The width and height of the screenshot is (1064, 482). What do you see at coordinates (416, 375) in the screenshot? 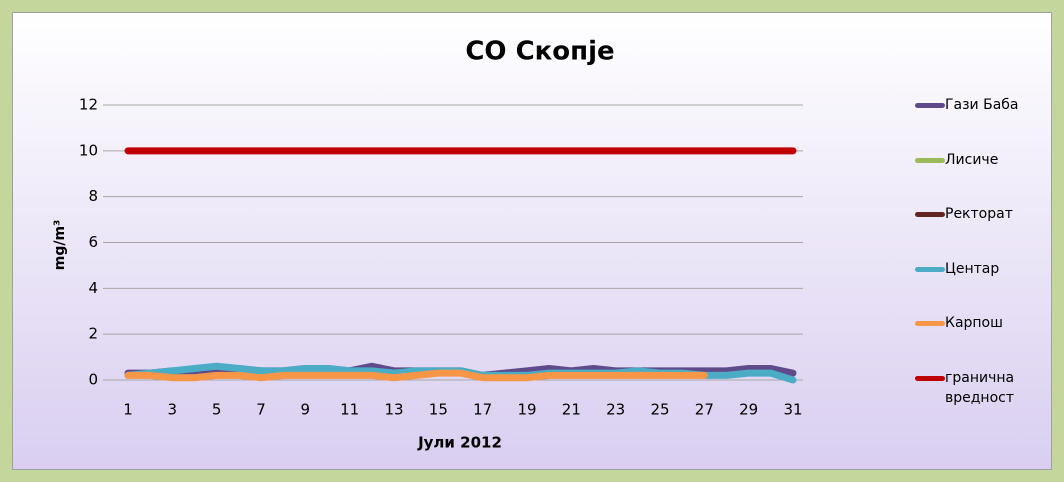
I see `series-line` at bounding box center [416, 375].